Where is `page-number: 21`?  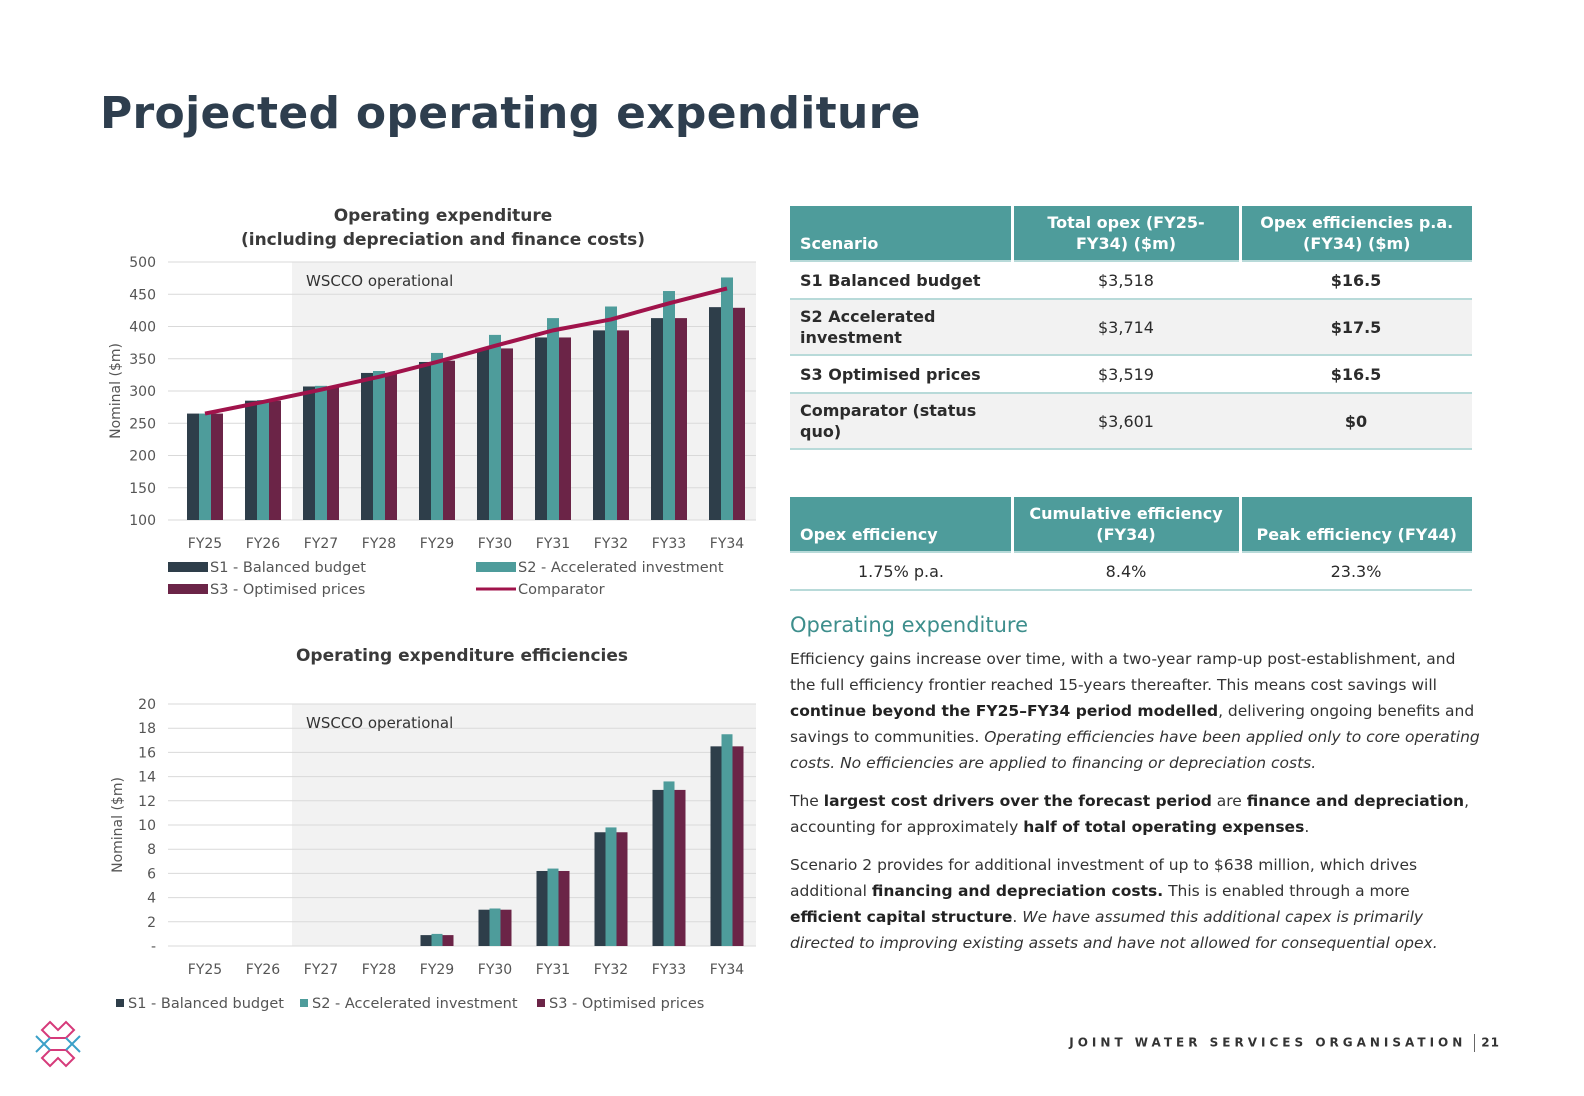 page-number: 21 is located at coordinates (1490, 1042).